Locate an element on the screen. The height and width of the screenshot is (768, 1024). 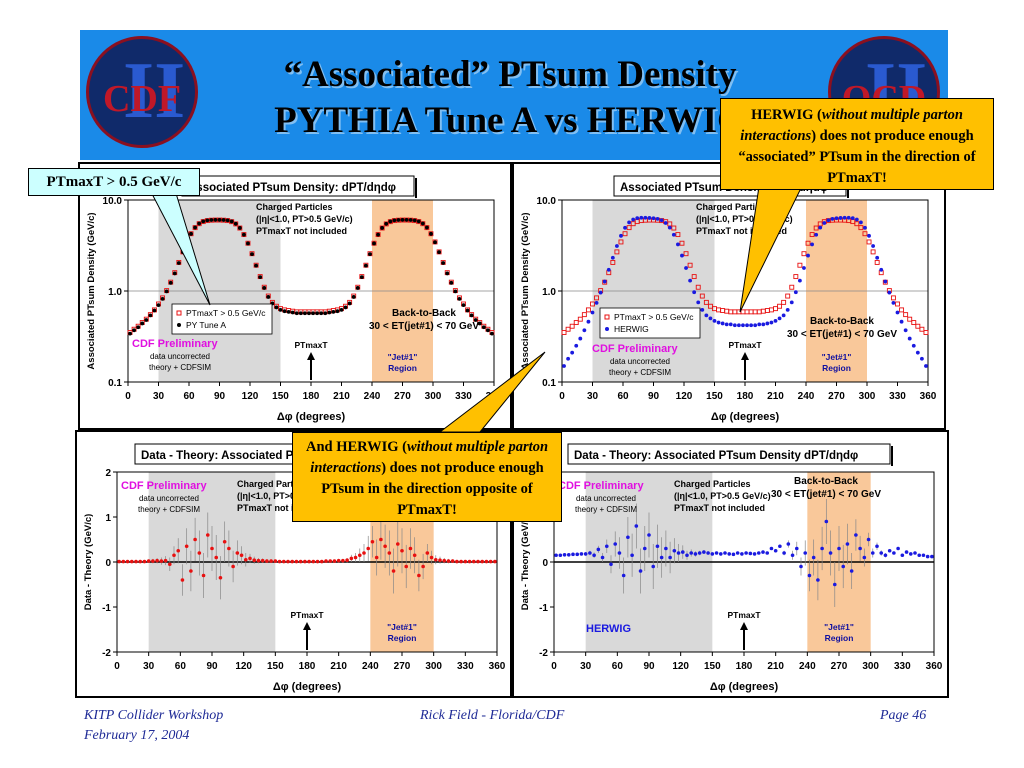
chart-note: (|η|<1.0, PT>0.5 GeV/c) is located at coordinates (285, 496).